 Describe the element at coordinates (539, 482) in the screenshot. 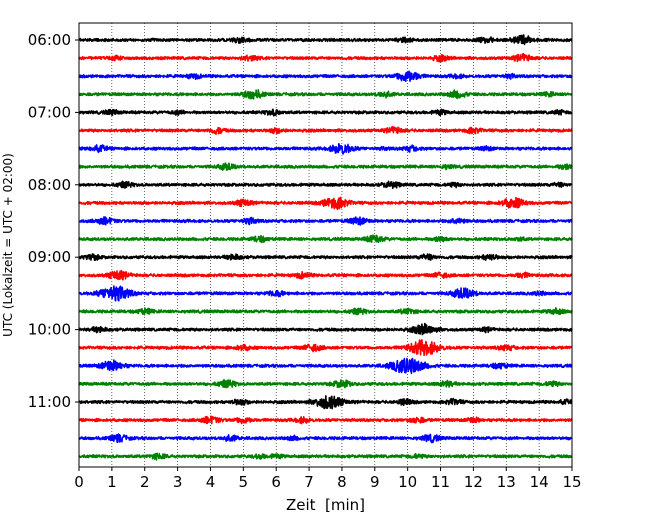

I see `x-tick-label: 14` at that location.